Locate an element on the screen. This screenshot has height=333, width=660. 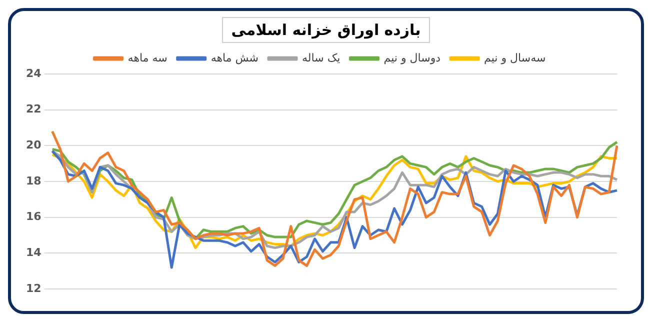
chart-title: بازده اوراق خزانه اسلامی is located at coordinates (326, 30).